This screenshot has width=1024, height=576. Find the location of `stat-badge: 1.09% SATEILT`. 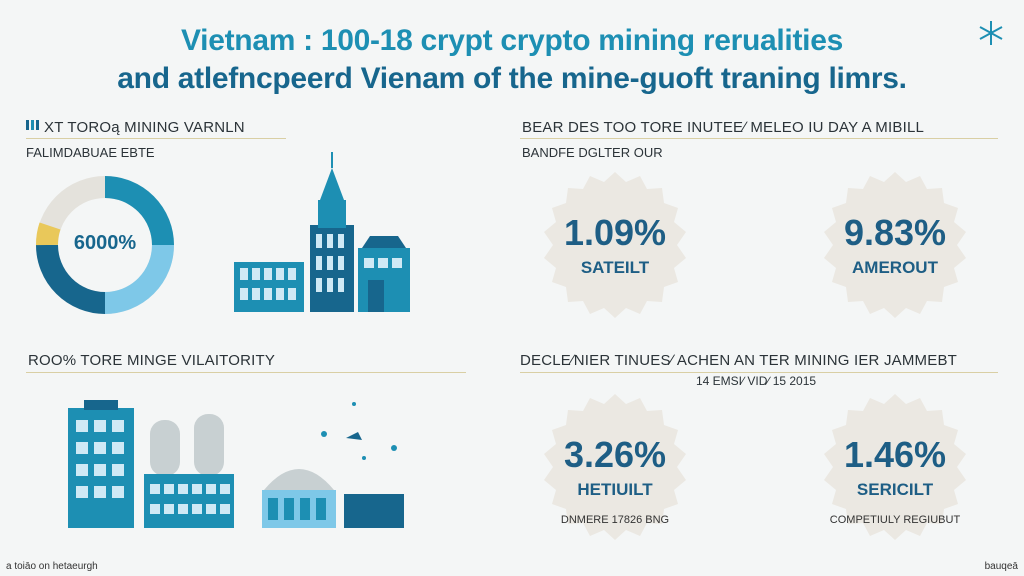

stat-badge: 1.09% SATEILT is located at coordinates (615, 245).